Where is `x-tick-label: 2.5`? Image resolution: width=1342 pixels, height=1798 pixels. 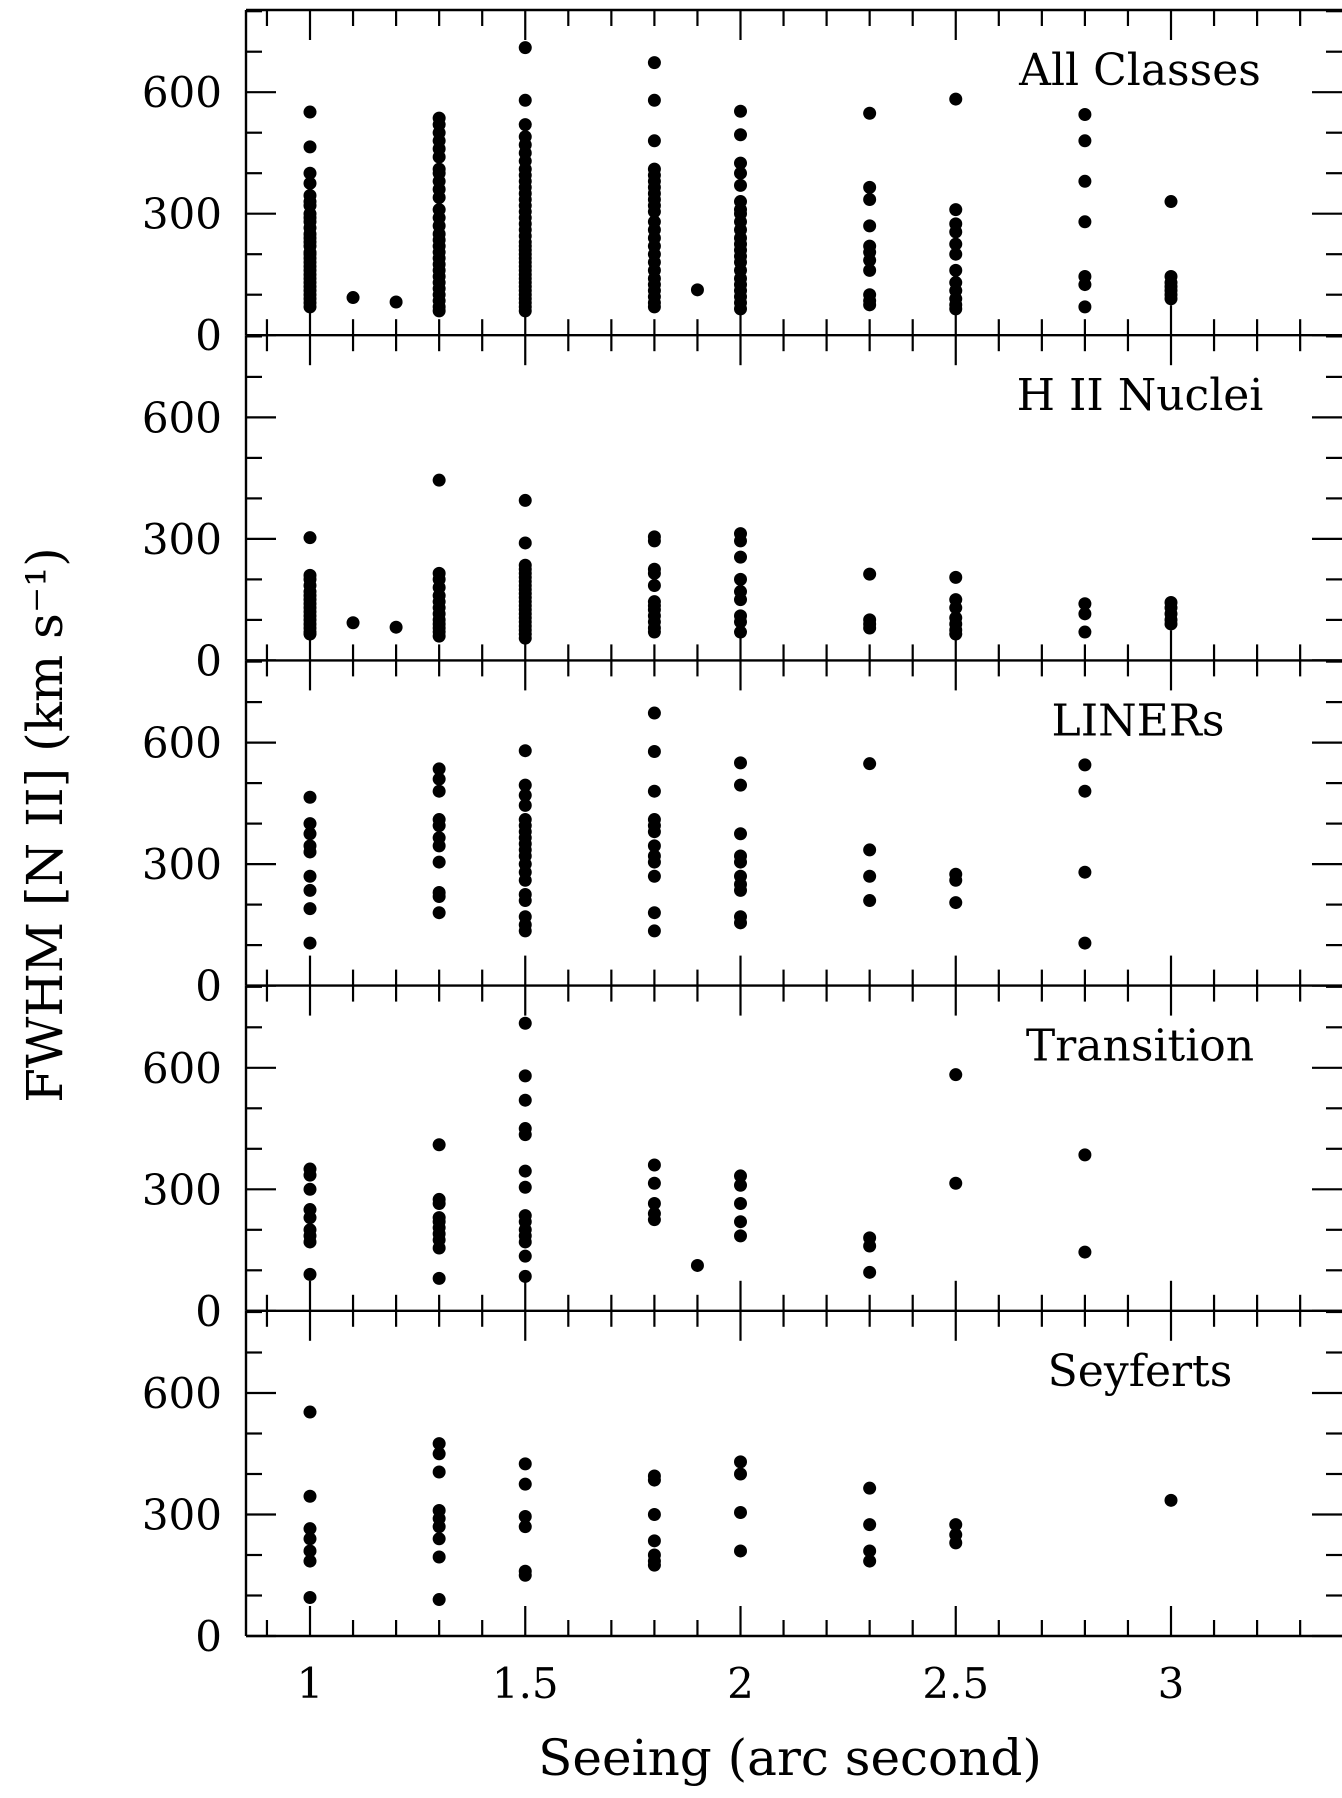 x-tick-label: 2.5 is located at coordinates (955, 1683).